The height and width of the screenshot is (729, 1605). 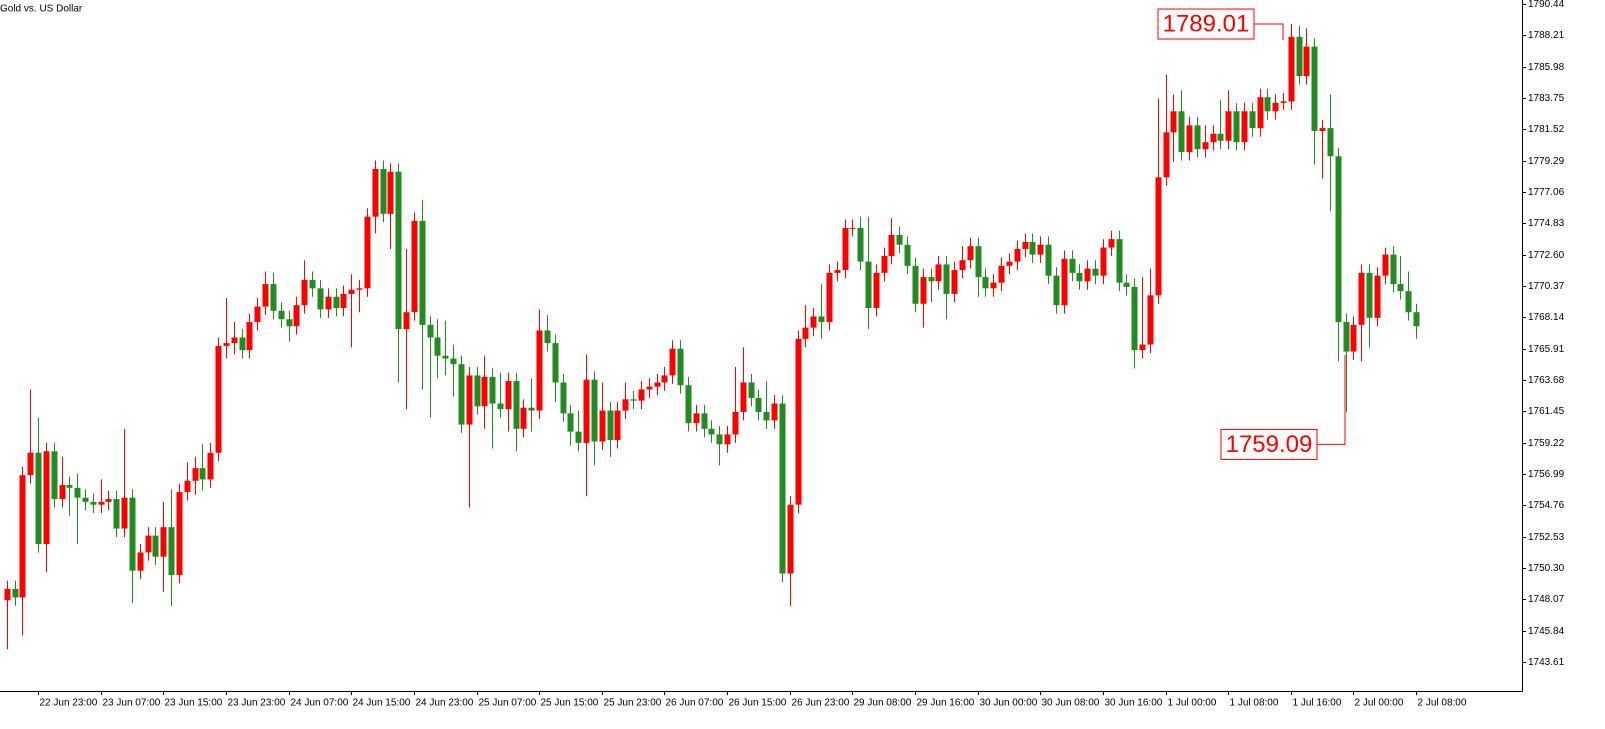 What do you see at coordinates (1546, 192) in the screenshot?
I see `y-tick-label: 1777.06` at bounding box center [1546, 192].